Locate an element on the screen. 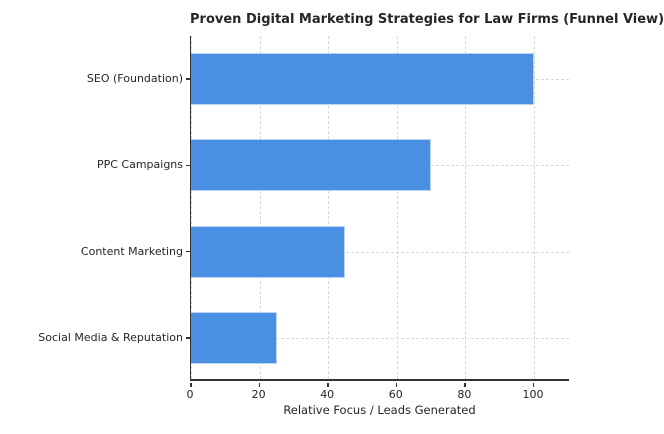  y-tick-label: Social Media & Reputation is located at coordinates (110, 337).